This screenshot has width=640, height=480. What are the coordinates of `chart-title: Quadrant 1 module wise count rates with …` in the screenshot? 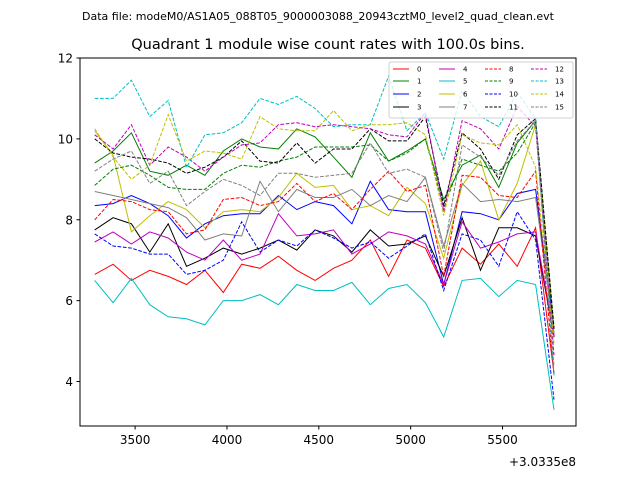 It's located at (328, 45).